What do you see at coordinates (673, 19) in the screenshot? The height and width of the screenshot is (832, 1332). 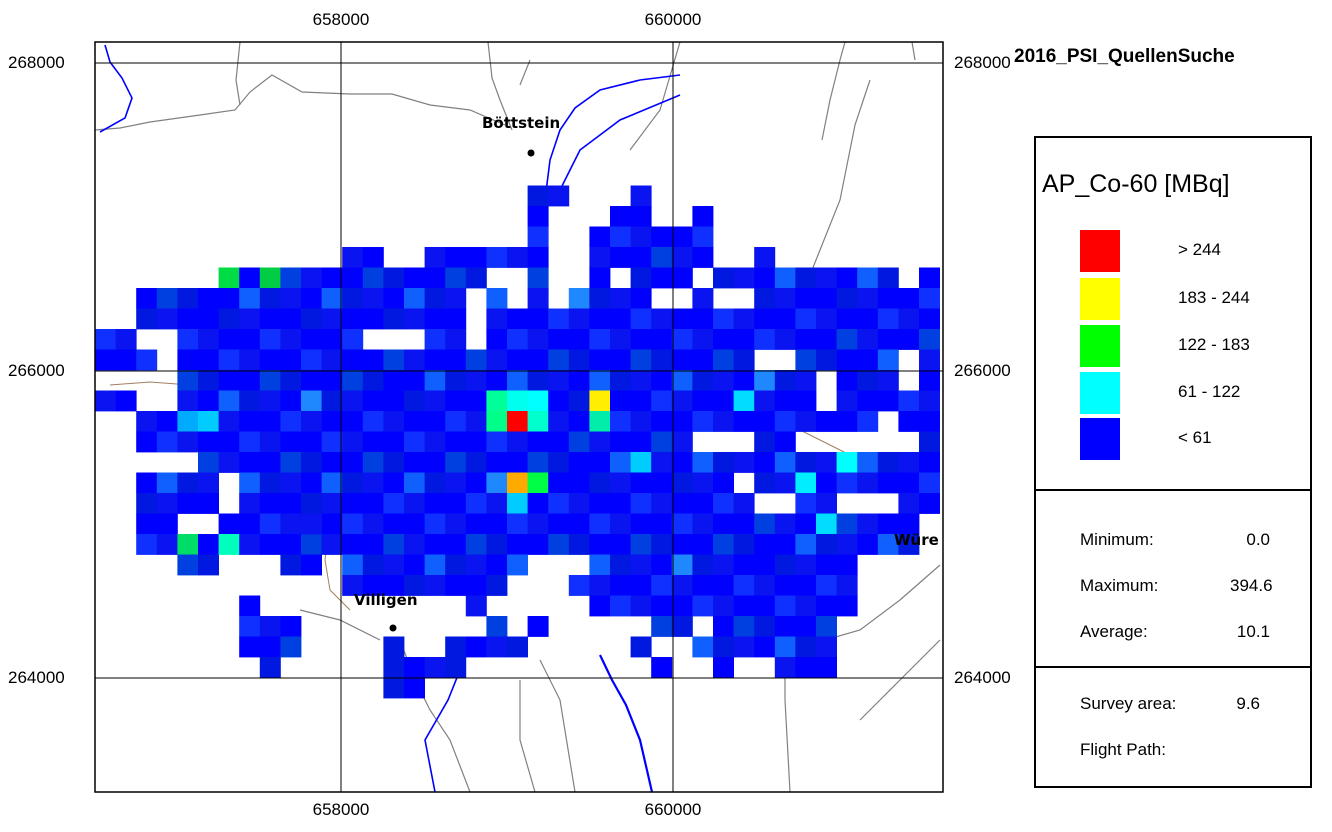 I see `x-tick-top-660000: 660000` at bounding box center [673, 19].